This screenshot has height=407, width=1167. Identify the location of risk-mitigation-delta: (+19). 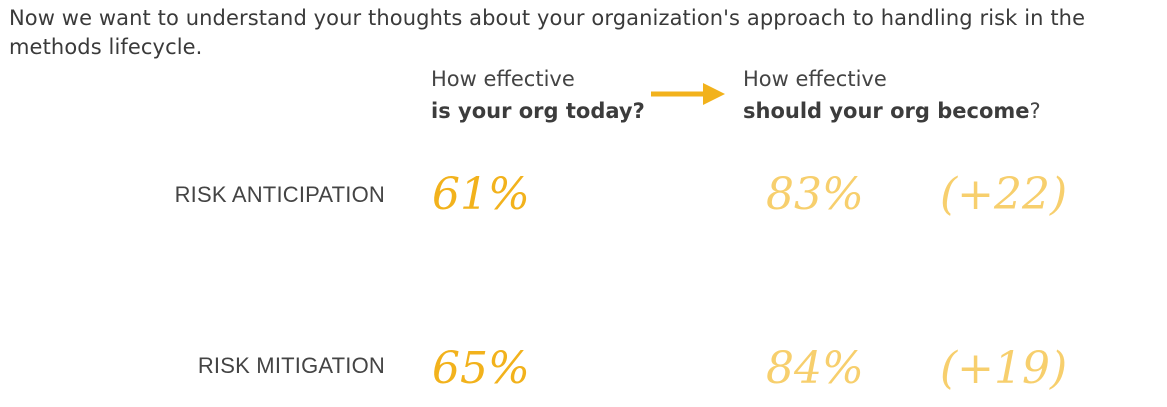
(1004, 368).